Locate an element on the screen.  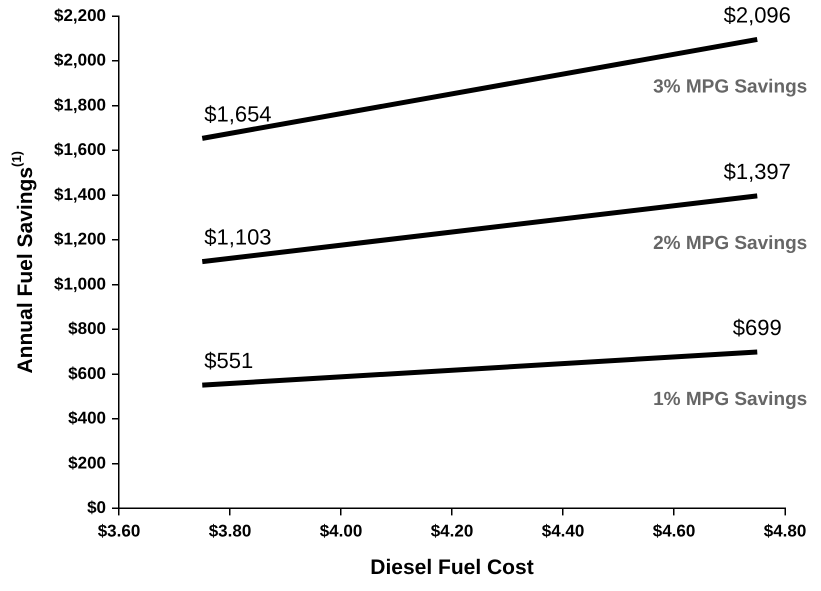
data-label: $551 is located at coordinates (229, 361).